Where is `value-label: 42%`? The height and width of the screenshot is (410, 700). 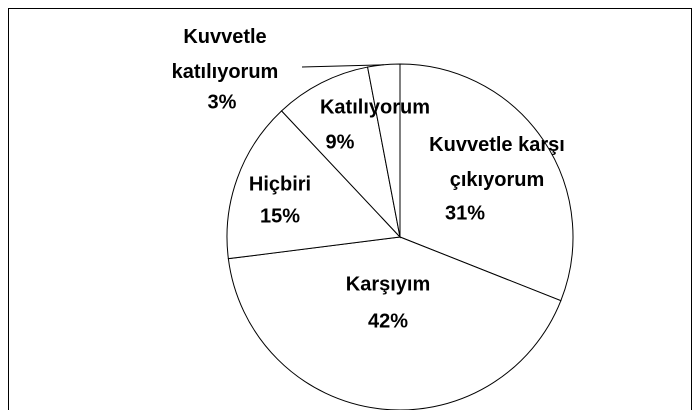 value-label: 42% is located at coordinates (388, 321).